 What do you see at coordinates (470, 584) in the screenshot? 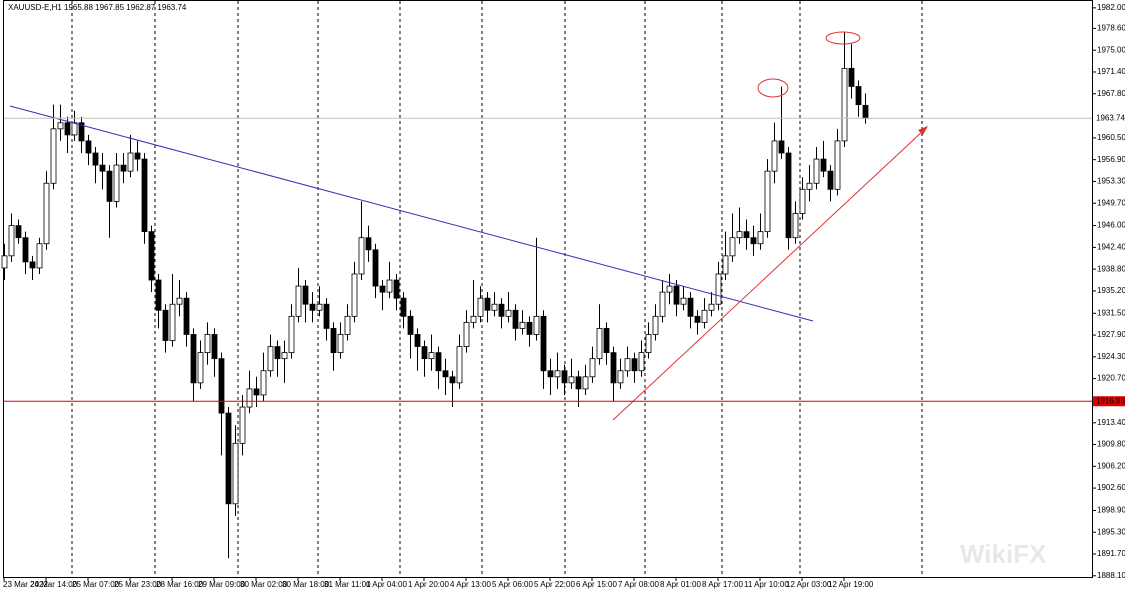
I see `x-tick-label: 4 Apr 13:00` at bounding box center [470, 584].